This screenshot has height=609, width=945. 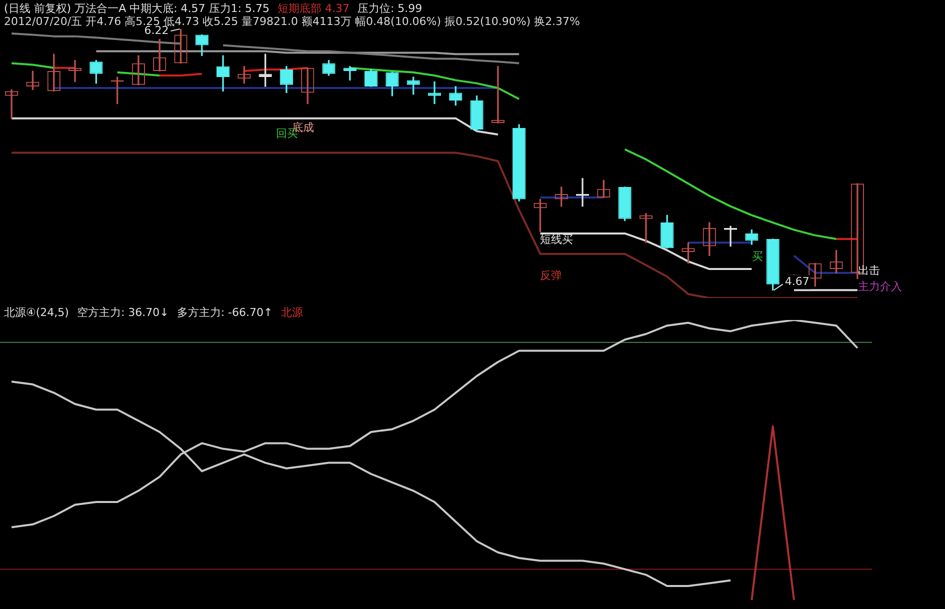 I want to click on annotation: 短线买, so click(x=556, y=239).